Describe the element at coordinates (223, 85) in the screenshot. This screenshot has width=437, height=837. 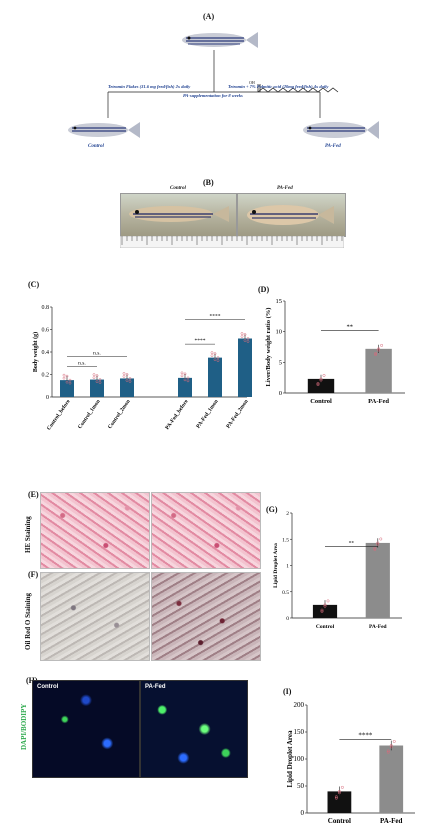
I see `panel-a-schematic` at that location.